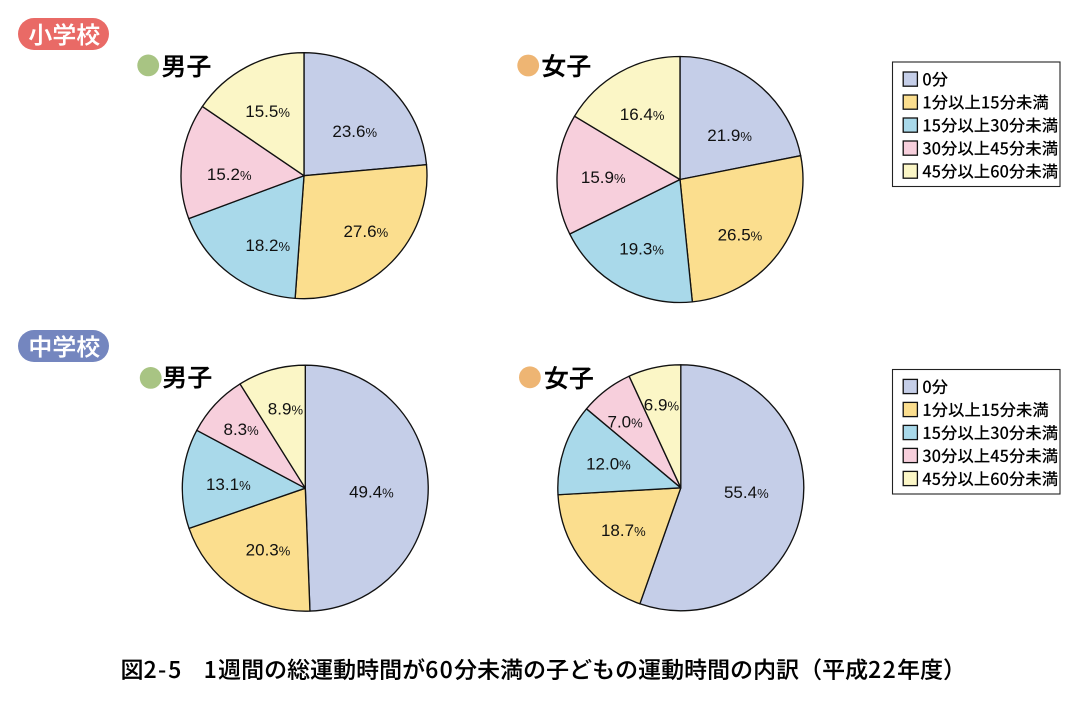 The image size is (1081, 707). What do you see at coordinates (354, 131) in the screenshot?
I see `svg-text: 23.6%` at bounding box center [354, 131].